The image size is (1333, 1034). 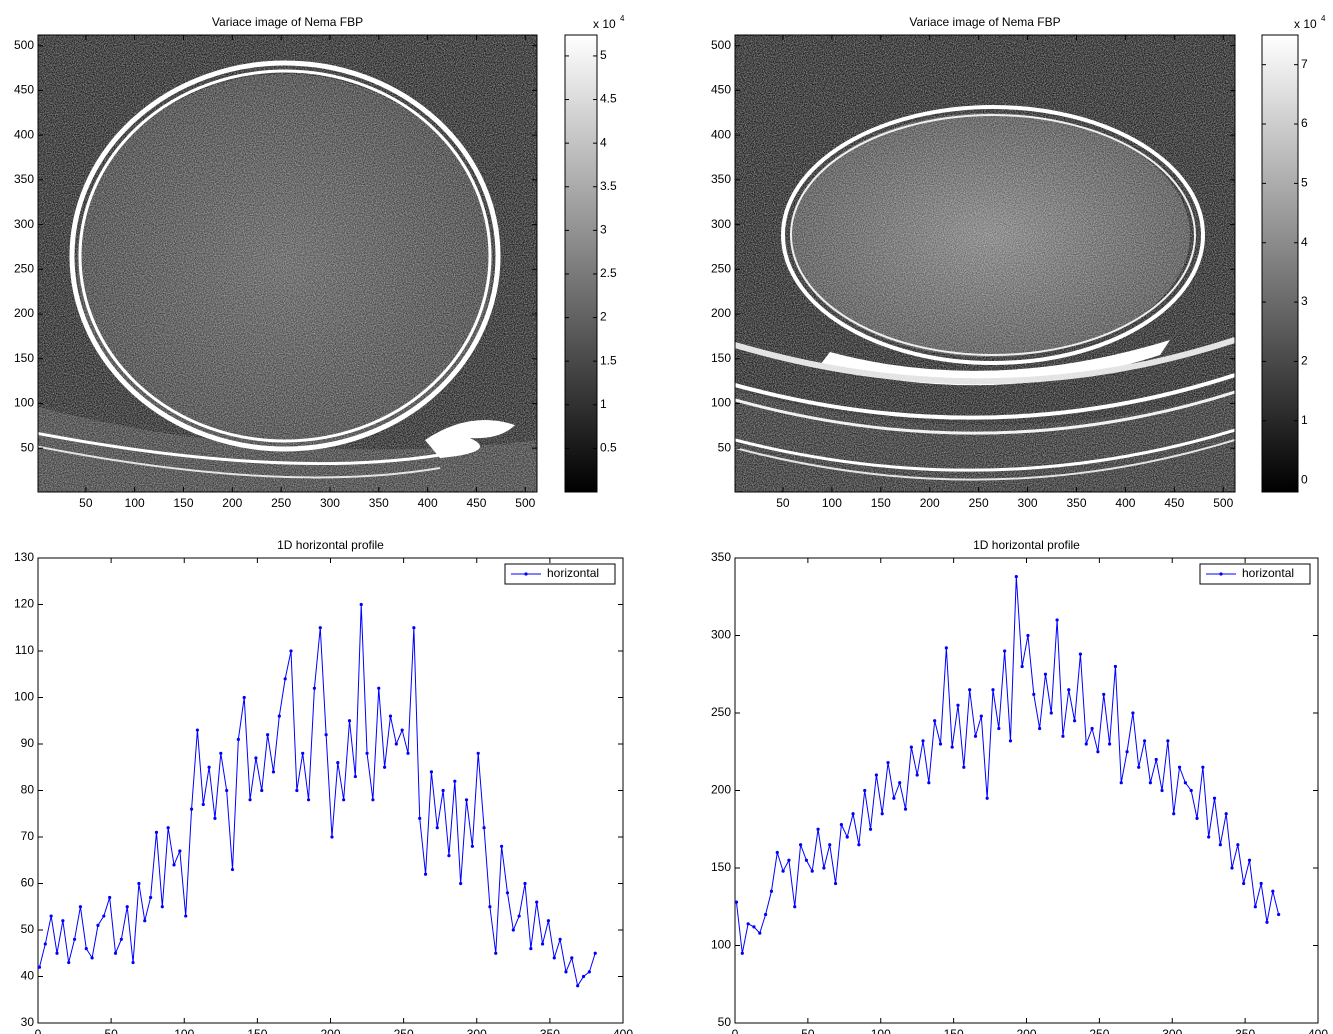 What do you see at coordinates (28, 976) in the screenshot?
I see `y-tick-label: 40` at bounding box center [28, 976].